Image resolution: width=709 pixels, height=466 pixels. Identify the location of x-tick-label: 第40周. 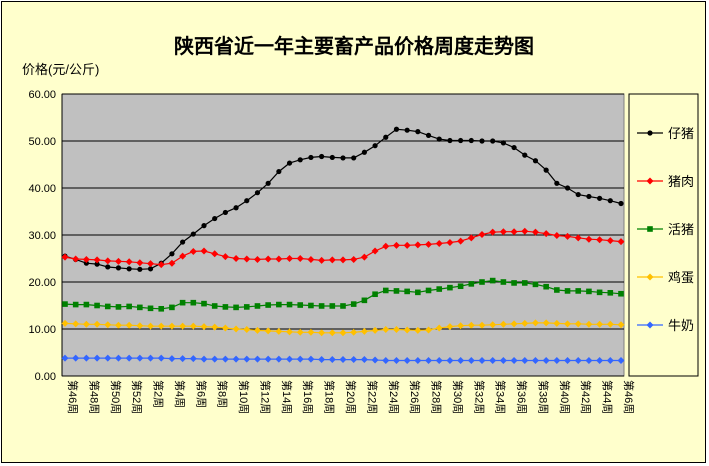
(565, 397).